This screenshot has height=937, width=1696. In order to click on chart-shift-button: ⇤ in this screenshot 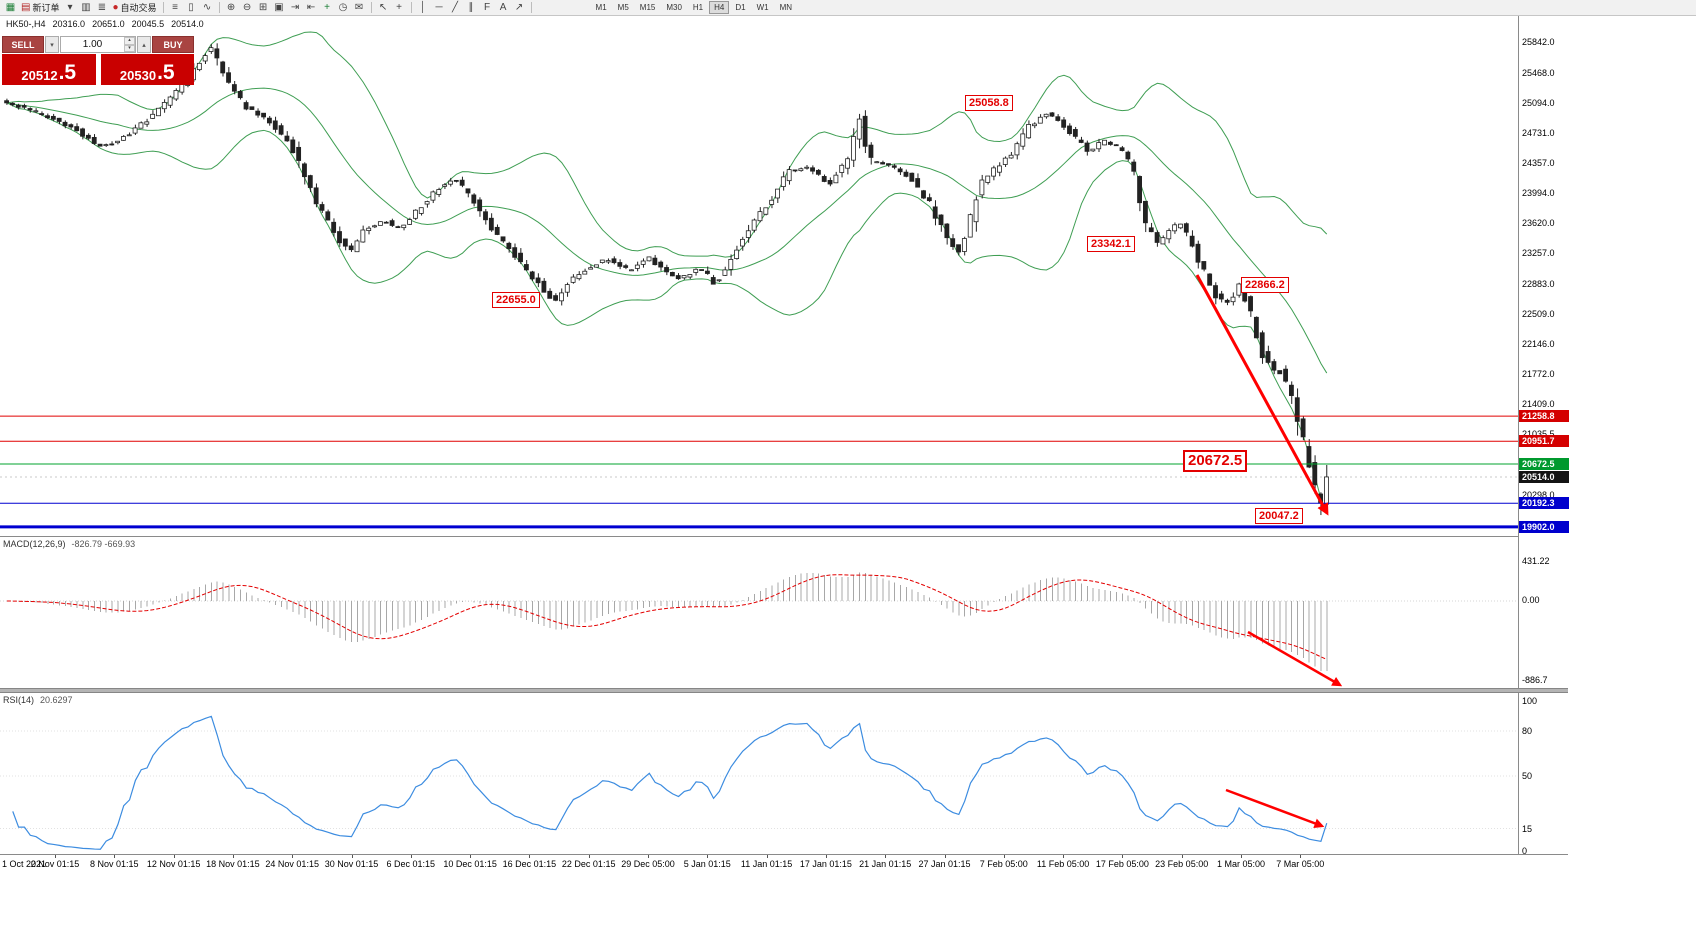, I will do `click(311, 8)`.